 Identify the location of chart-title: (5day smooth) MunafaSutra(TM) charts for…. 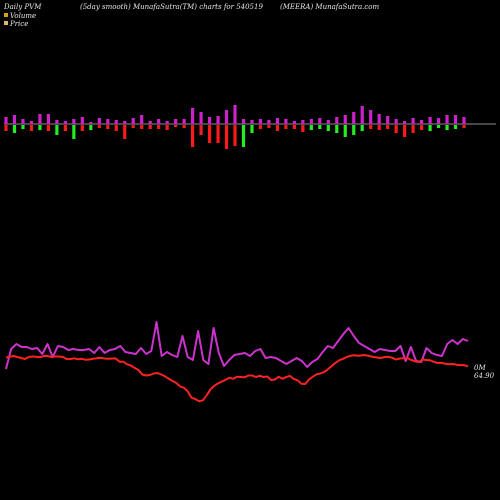
(171, 7).